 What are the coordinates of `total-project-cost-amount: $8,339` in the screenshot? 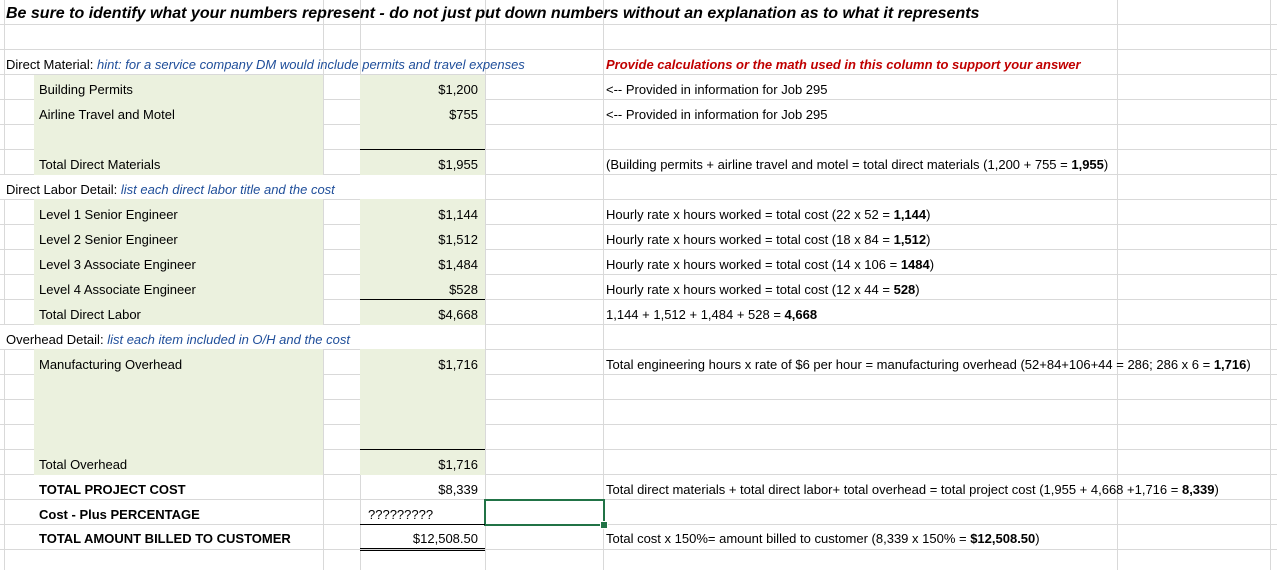 It's located at (458, 489).